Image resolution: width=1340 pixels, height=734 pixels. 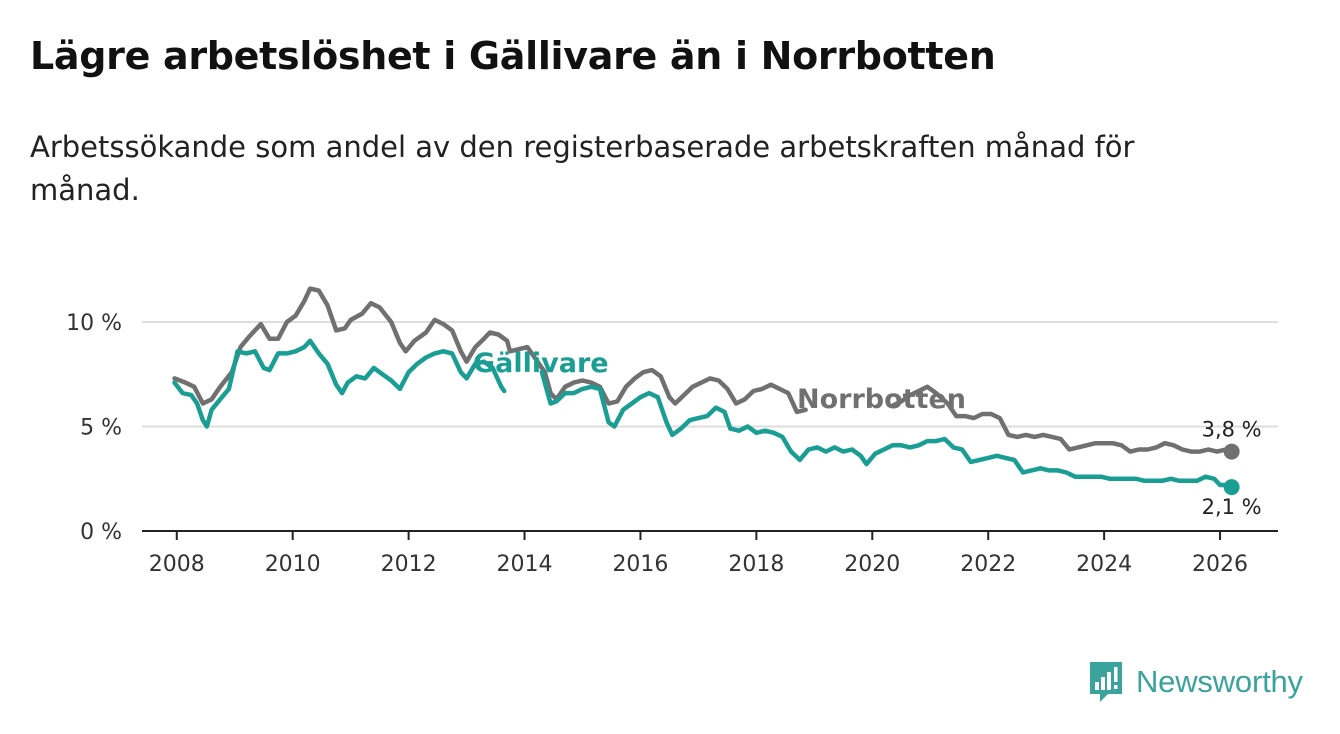 What do you see at coordinates (1231, 451) in the screenshot?
I see `end-point-norrbotten` at bounding box center [1231, 451].